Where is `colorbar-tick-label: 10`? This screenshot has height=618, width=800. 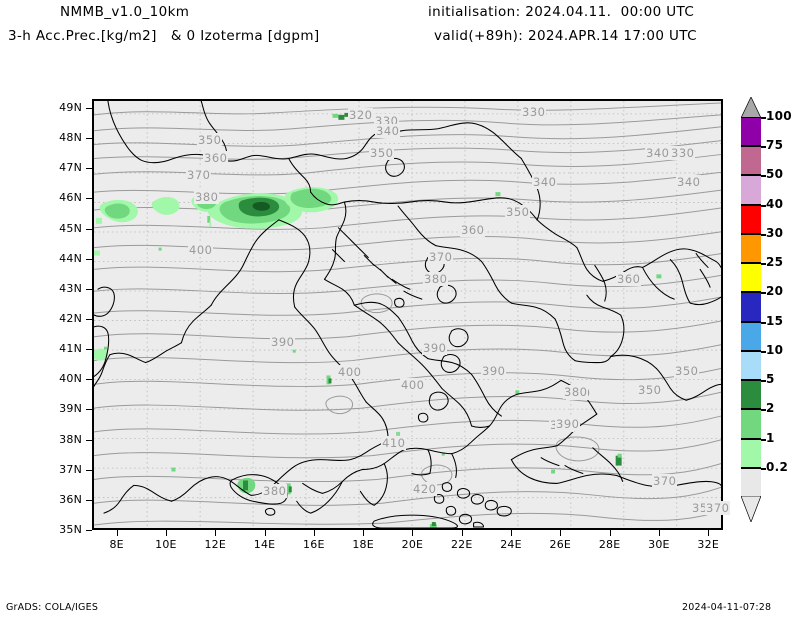
colorbar-tick-label: 10 is located at coordinates (775, 349).